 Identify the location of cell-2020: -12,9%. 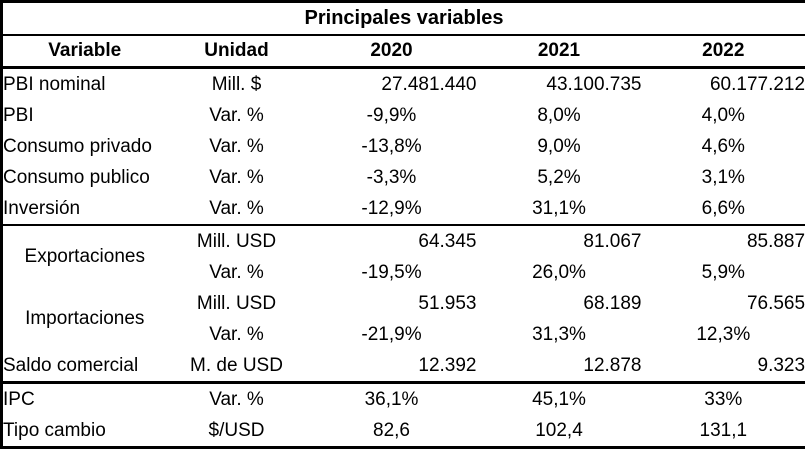
(392, 209).